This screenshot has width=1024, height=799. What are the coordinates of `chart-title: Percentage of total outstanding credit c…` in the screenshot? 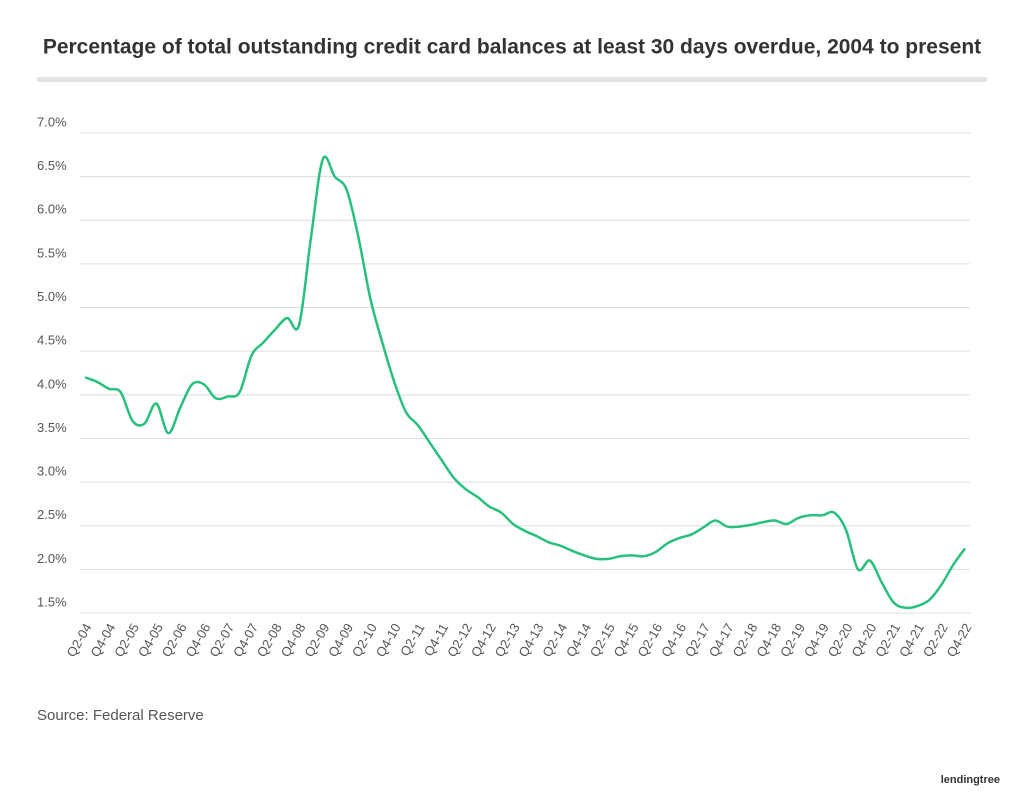 It's located at (512, 47).